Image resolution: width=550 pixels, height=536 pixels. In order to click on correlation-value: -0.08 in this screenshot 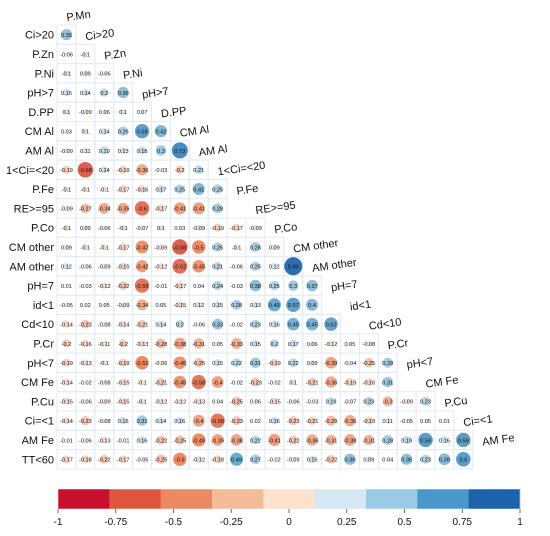, I will do `click(104, 383)`.